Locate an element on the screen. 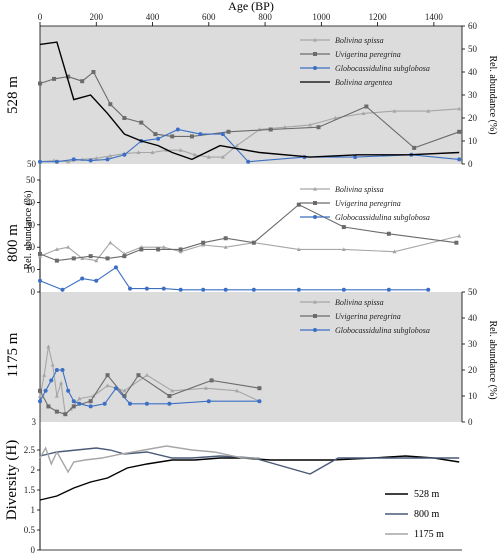  y-tick-label: 1.5 is located at coordinates (30, 490).